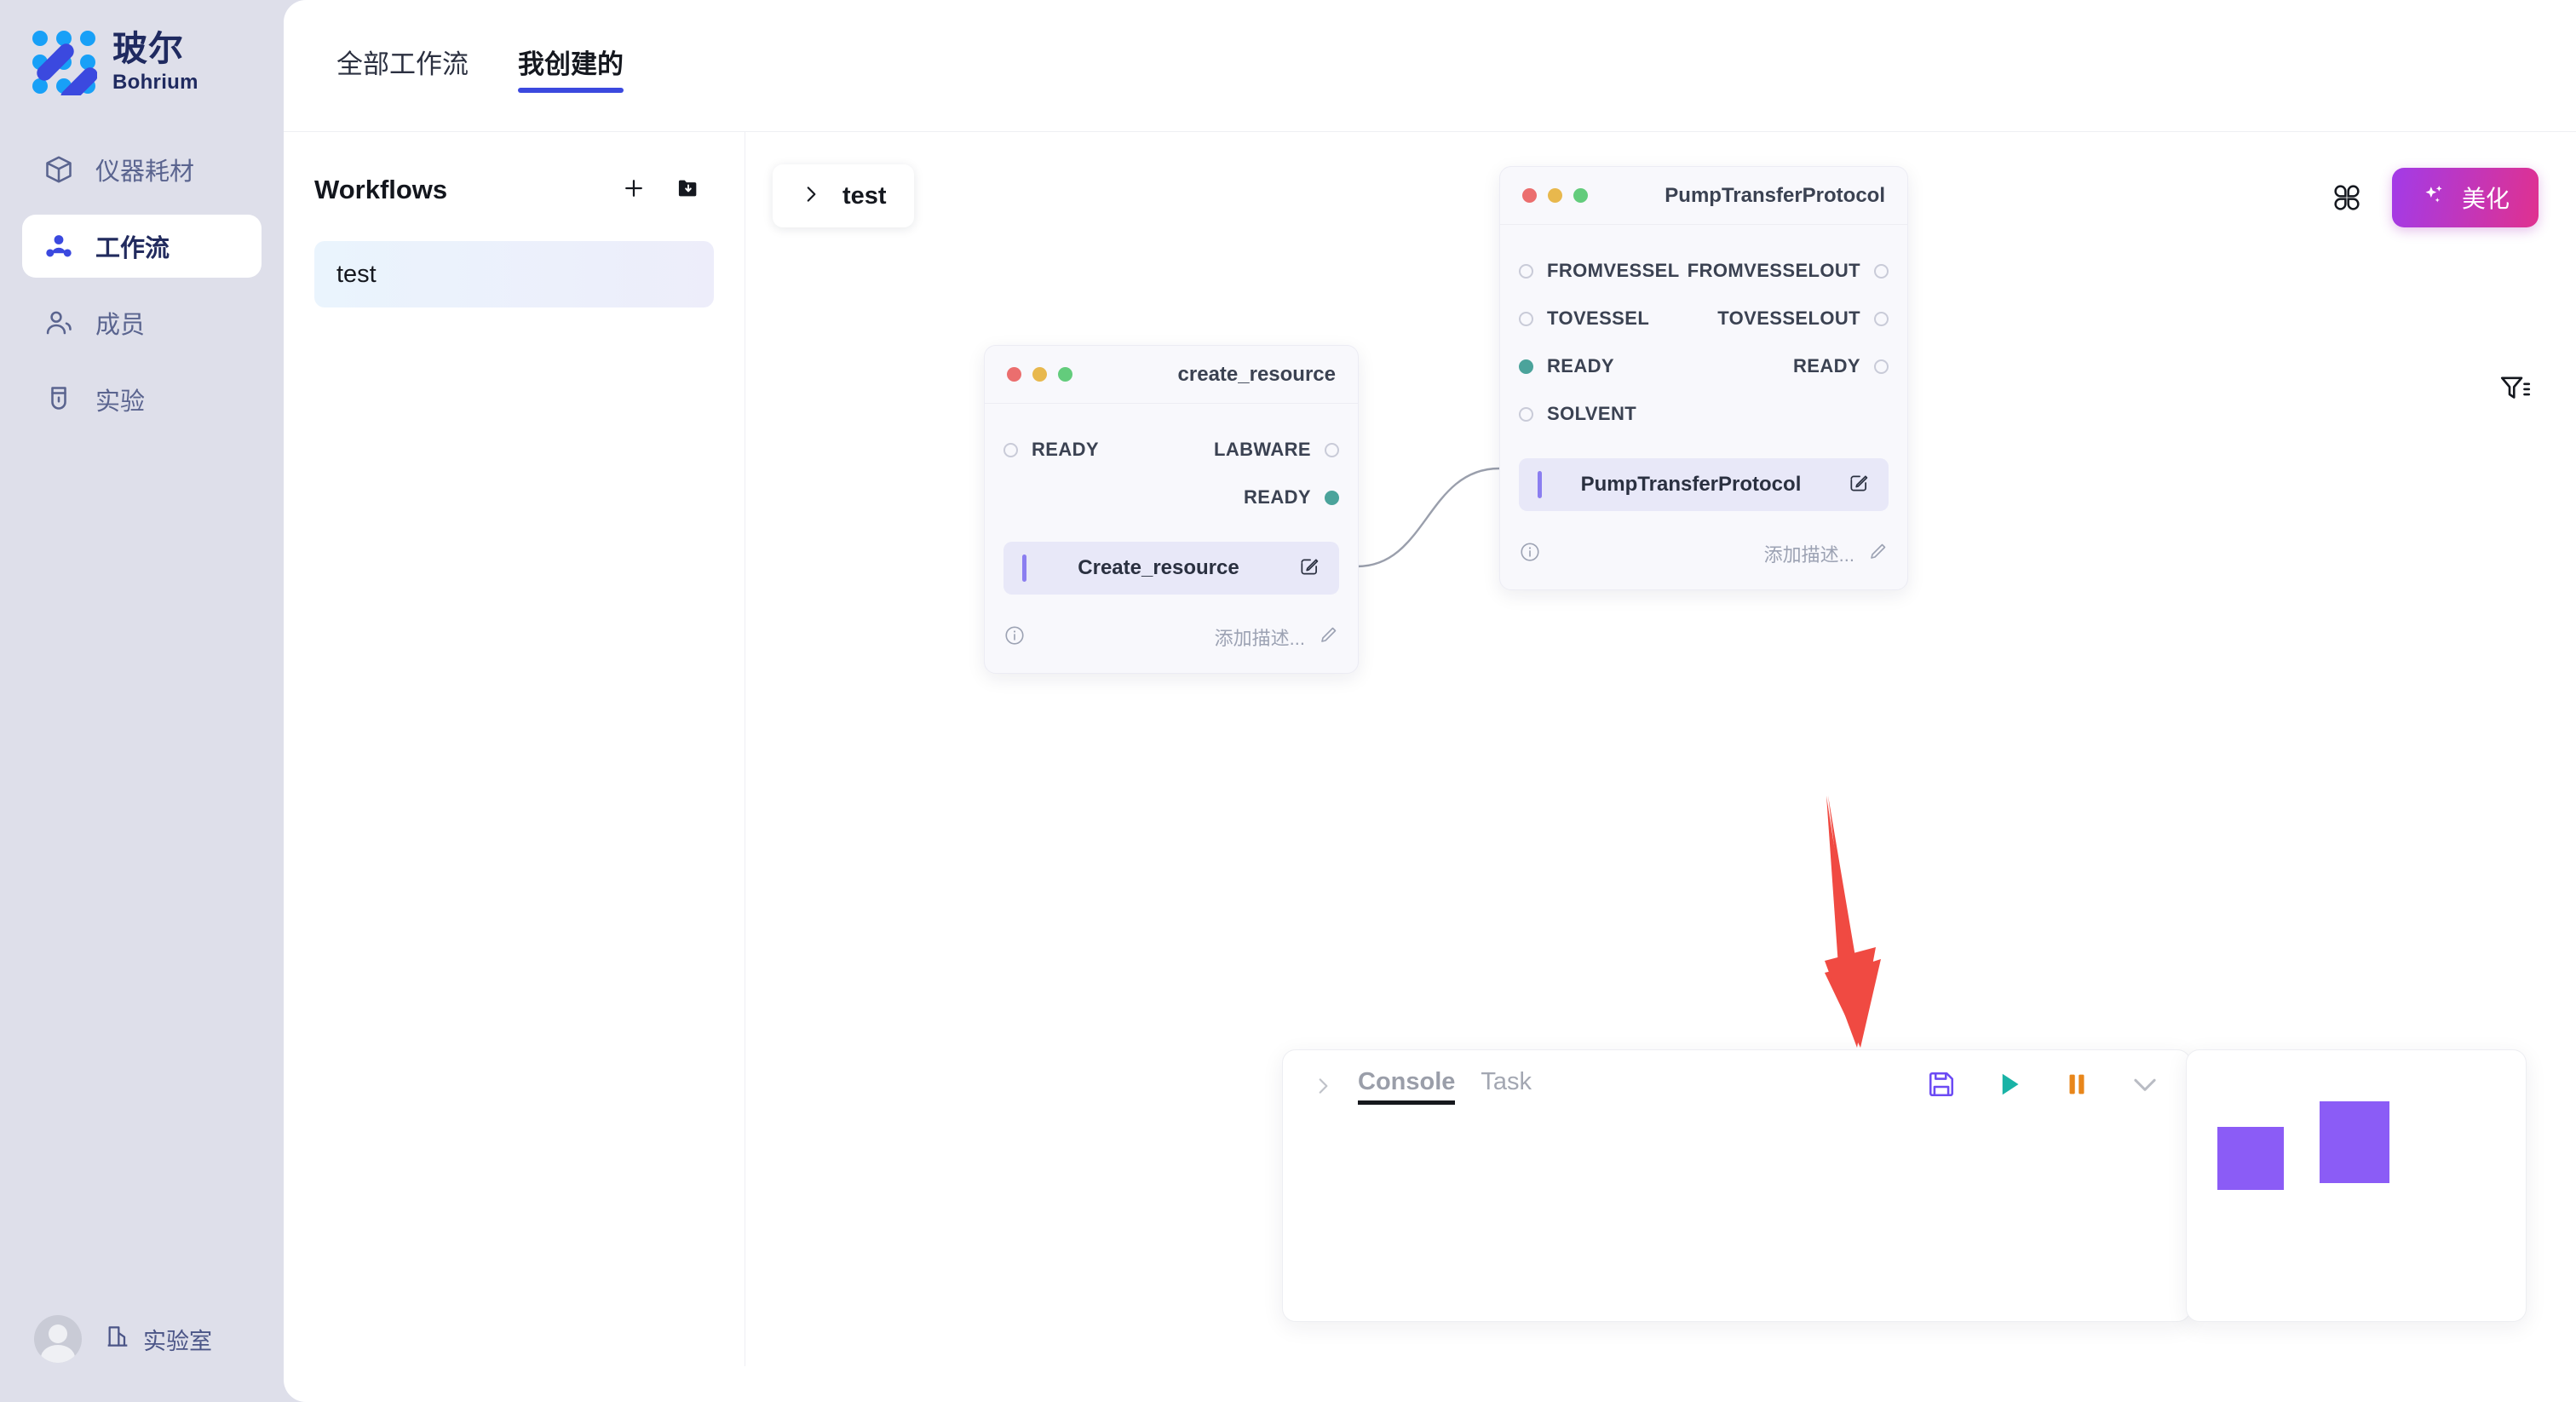  I want to click on sidebar-item-workflow: 工作流, so click(142, 247).